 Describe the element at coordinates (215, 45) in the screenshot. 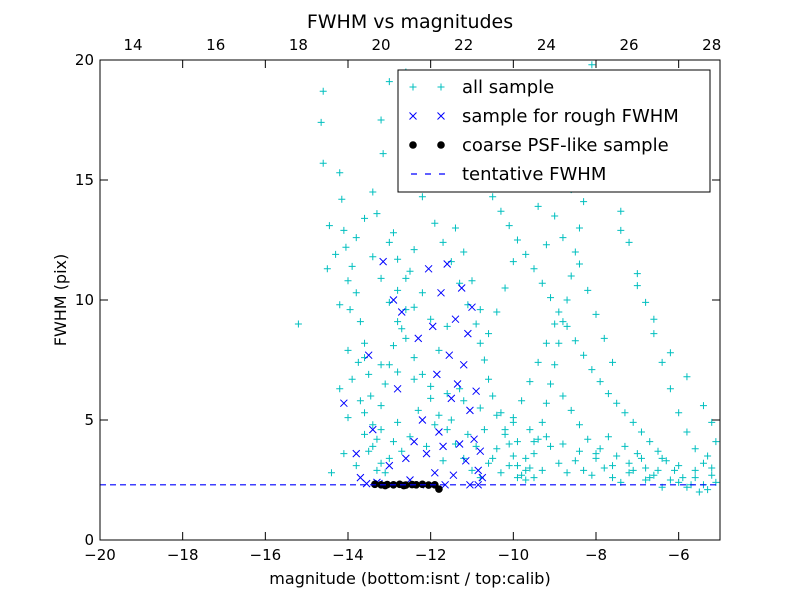

I see `top-tick-label: 16` at that location.